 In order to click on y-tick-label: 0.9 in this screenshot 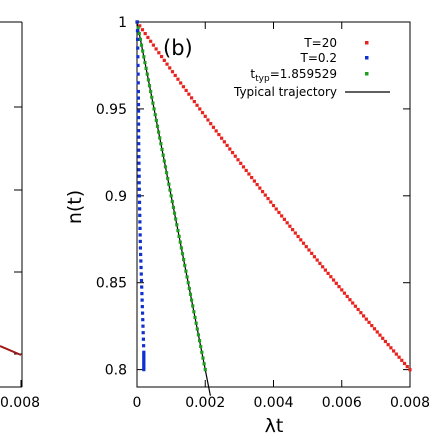, I will do `click(116, 197)`.